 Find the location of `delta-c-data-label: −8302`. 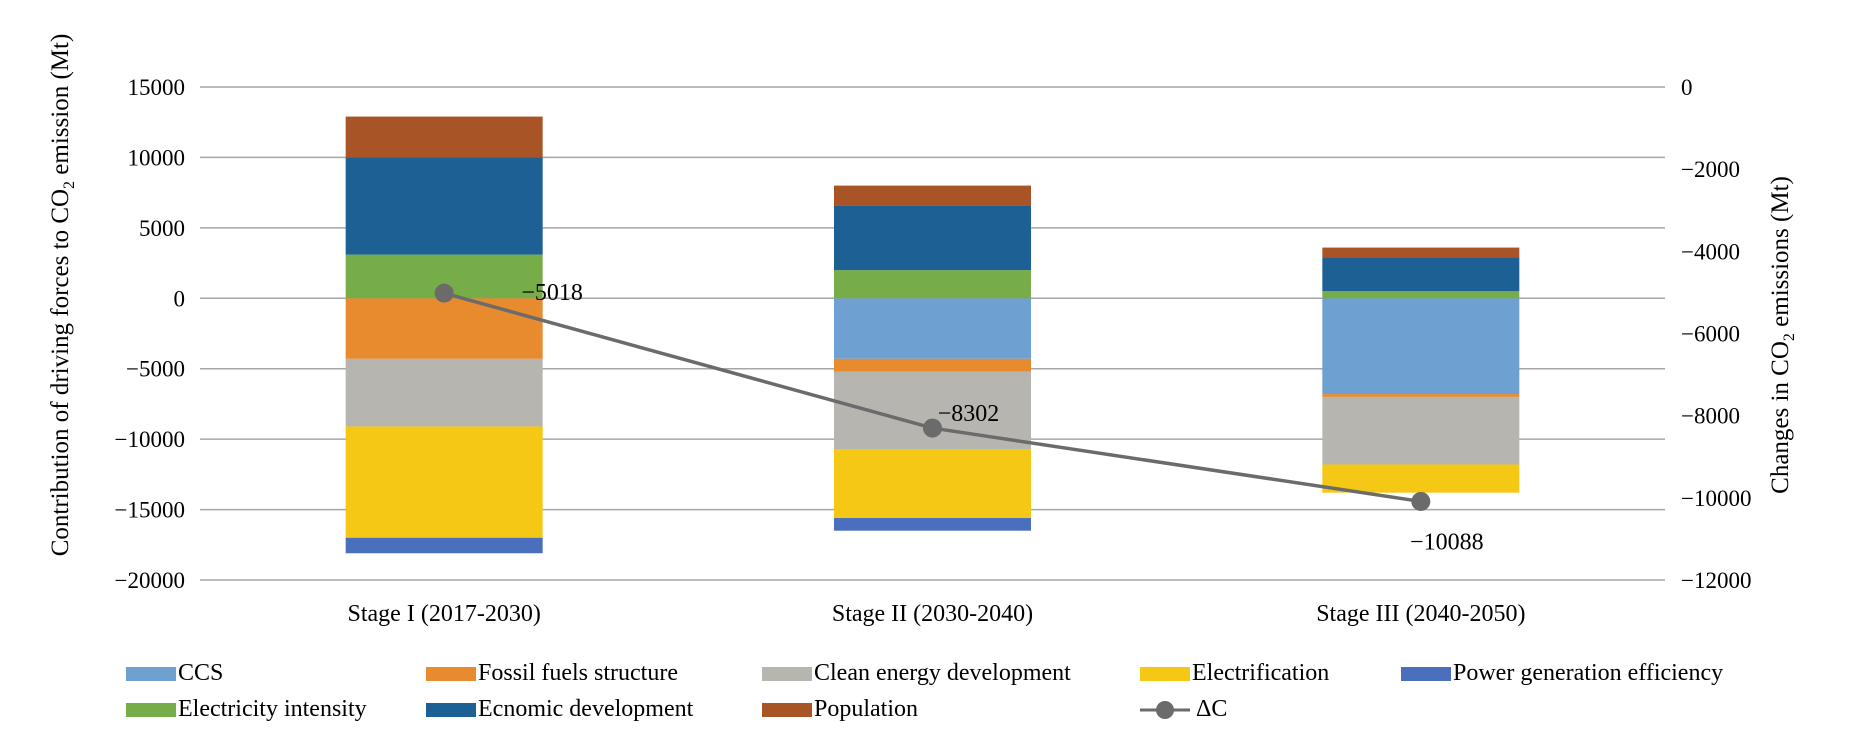

delta-c-data-label: −8302 is located at coordinates (969, 414).